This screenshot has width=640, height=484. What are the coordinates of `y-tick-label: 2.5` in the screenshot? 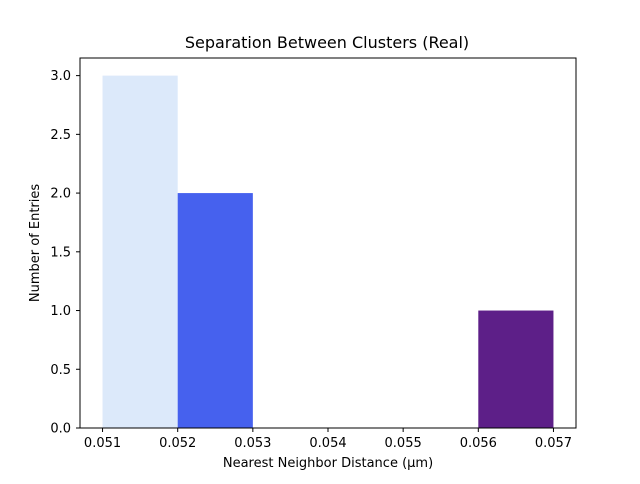 It's located at (60, 135).